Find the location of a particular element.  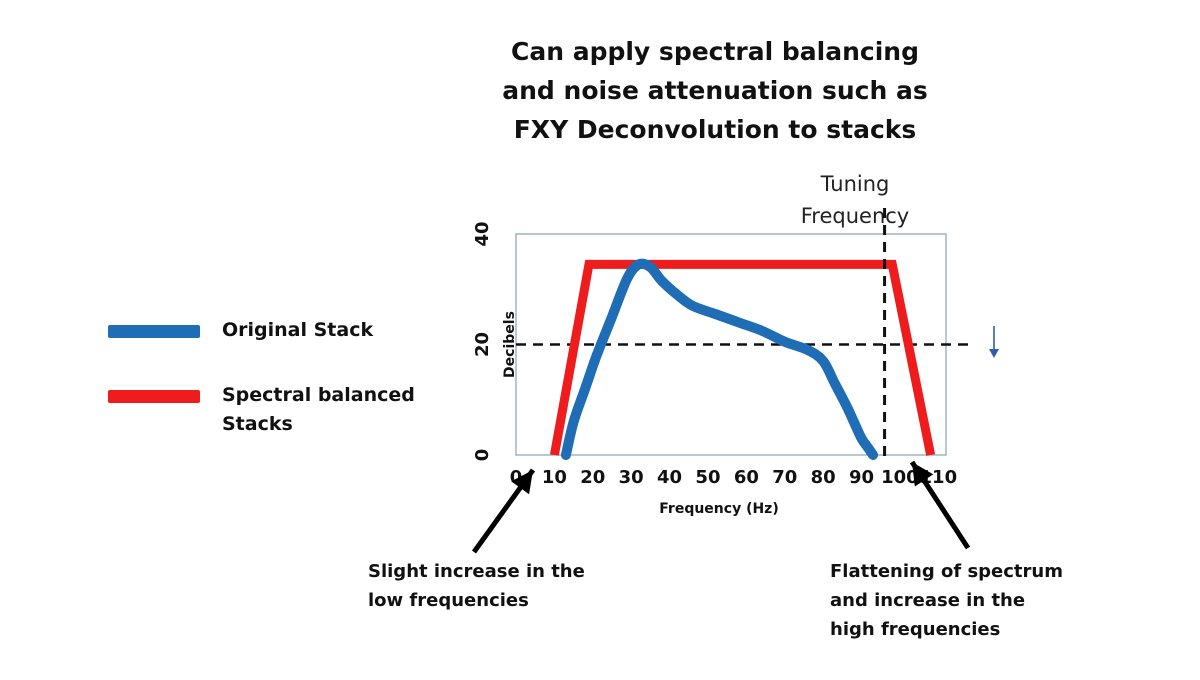

annotation-line: Slight increase in the is located at coordinates (476, 571).